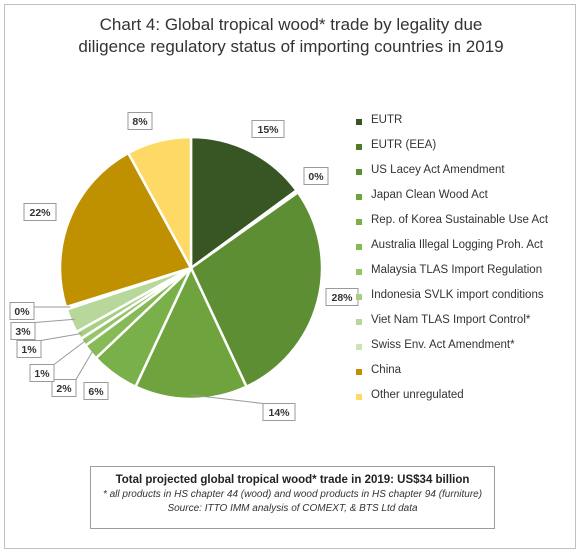 This screenshot has height=555, width=582. I want to click on legend-item-rep-of-korea-sustainable-use-act: Rep. of Korea Sustainable Use Act, so click(452, 226).